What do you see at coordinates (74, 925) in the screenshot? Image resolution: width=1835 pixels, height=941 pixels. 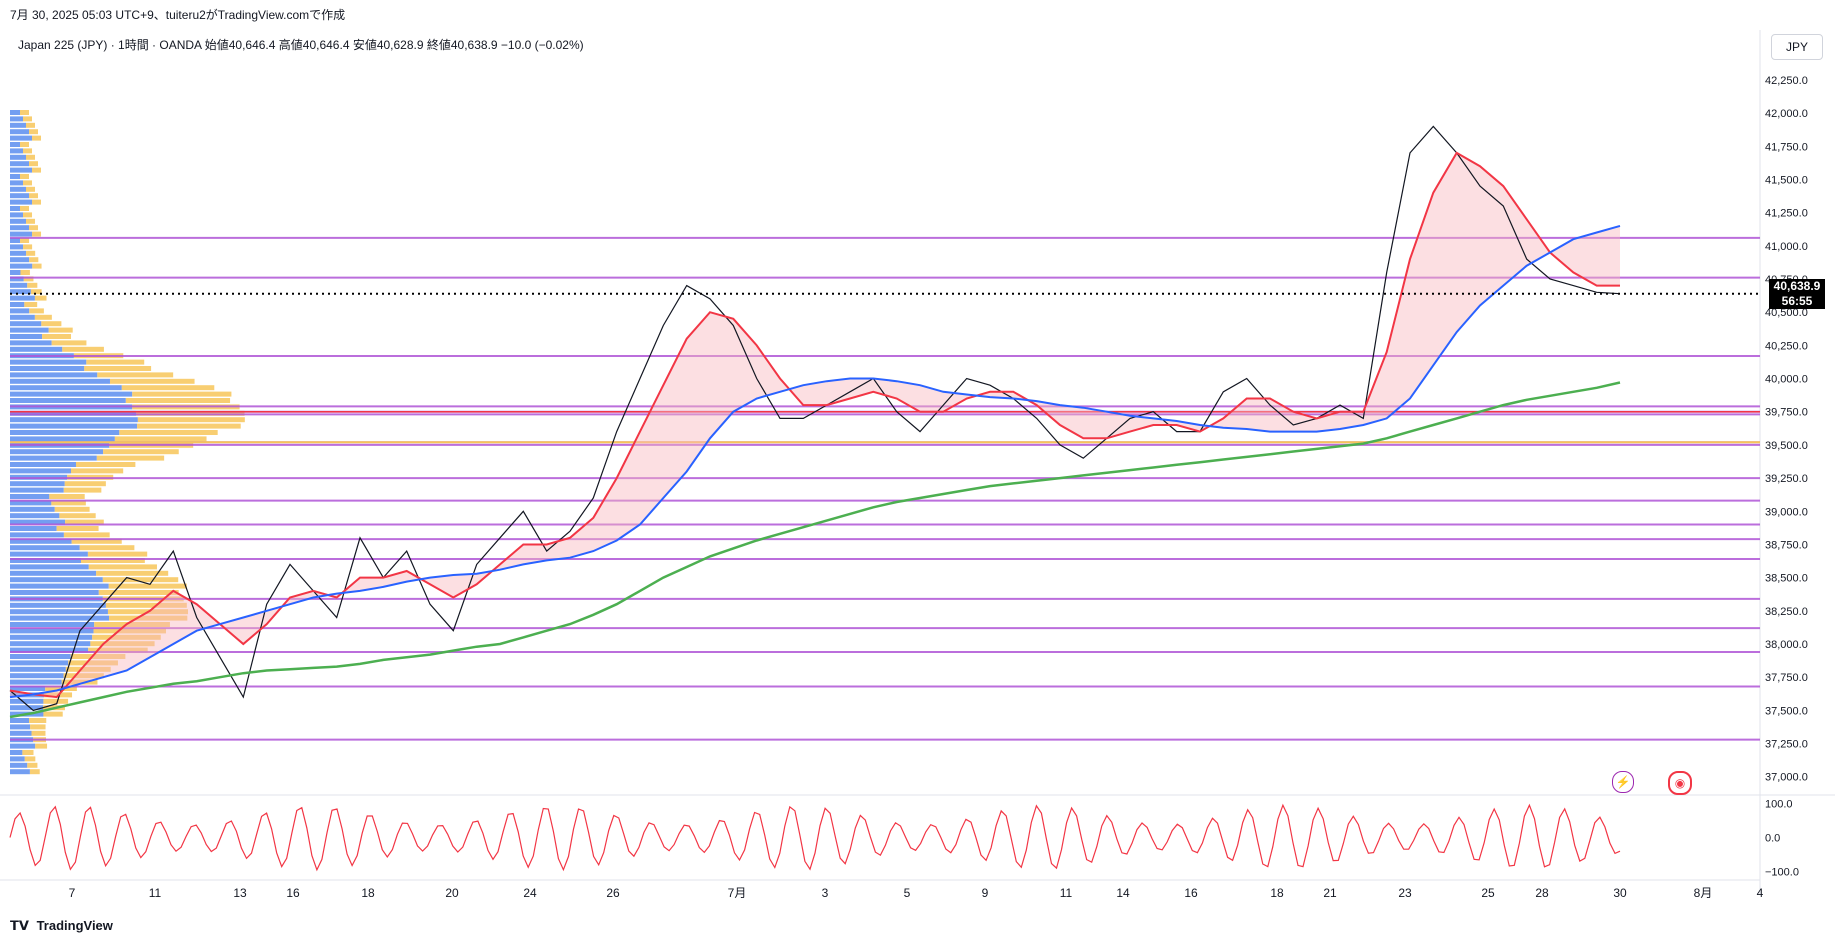 I see `brand-name: TradingView` at bounding box center [74, 925].